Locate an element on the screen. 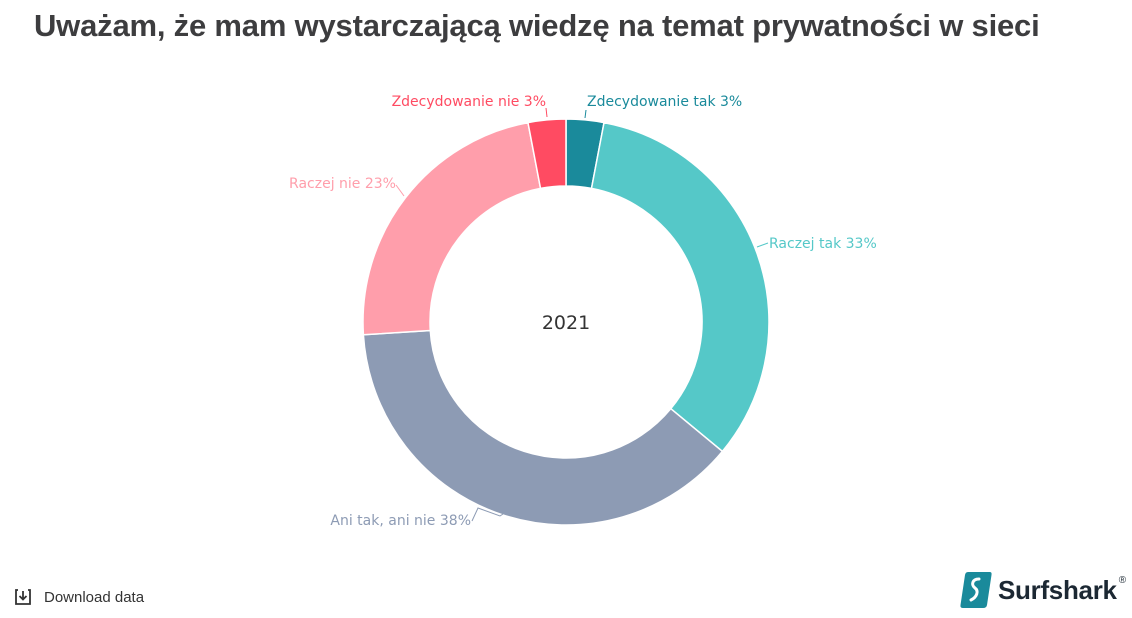 The height and width of the screenshot is (618, 1132). center-year-label: 2021 is located at coordinates (566, 323).